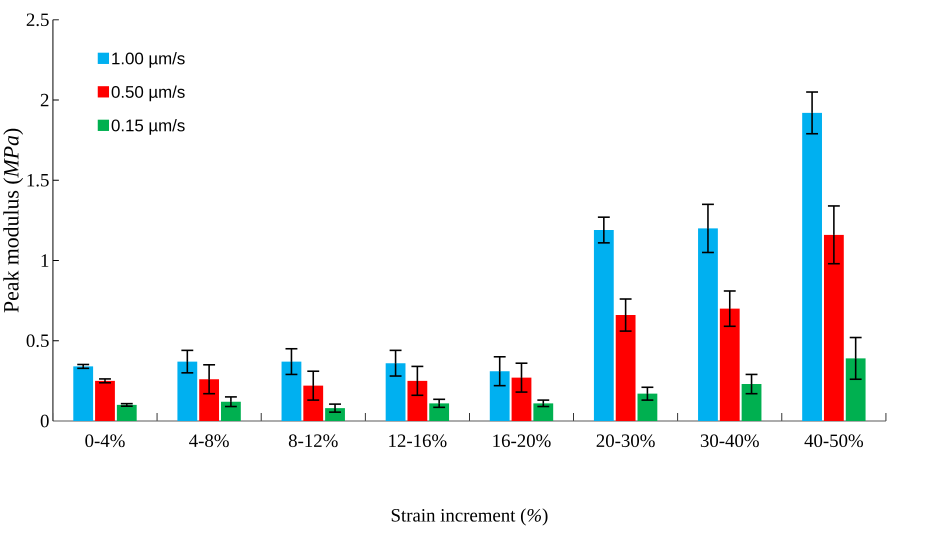 The height and width of the screenshot is (558, 938). Describe the element at coordinates (470, 517) in the screenshot. I see `x-axis-title: Strain increment (%)` at that location.